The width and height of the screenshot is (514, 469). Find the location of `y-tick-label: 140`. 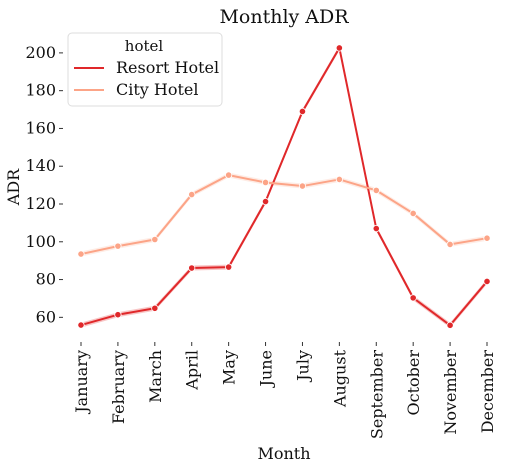

y-tick-label: 140 is located at coordinates (40, 165).